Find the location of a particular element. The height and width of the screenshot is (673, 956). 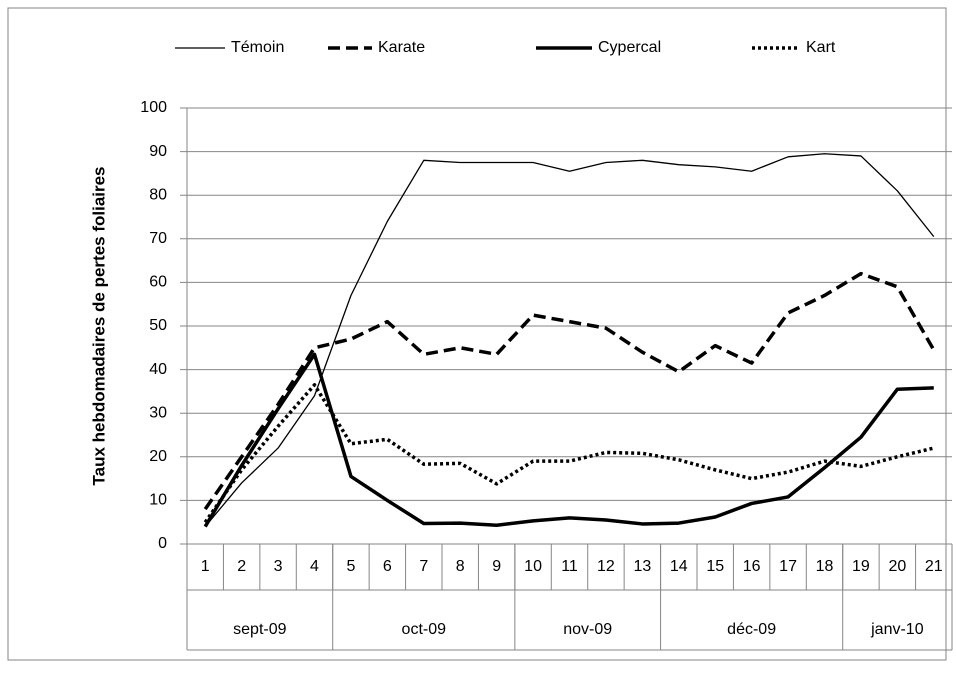

x-tick-label: 14 is located at coordinates (679, 566).